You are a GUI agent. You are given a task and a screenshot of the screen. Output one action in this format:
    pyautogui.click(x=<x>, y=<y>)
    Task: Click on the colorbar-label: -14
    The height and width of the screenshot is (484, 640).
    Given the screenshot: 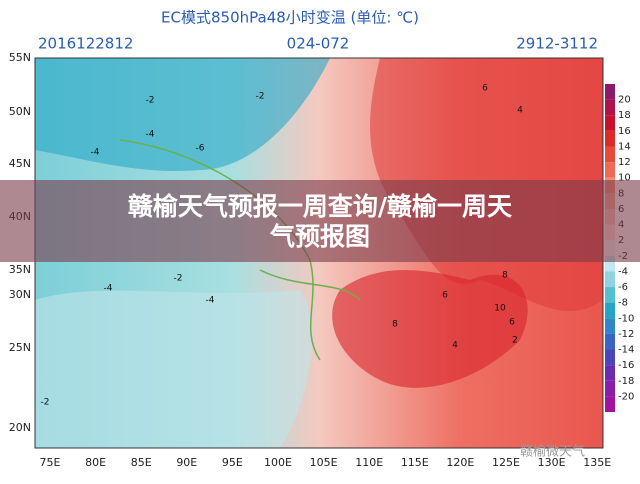 What is the action you would take?
    pyautogui.click(x=626, y=350)
    